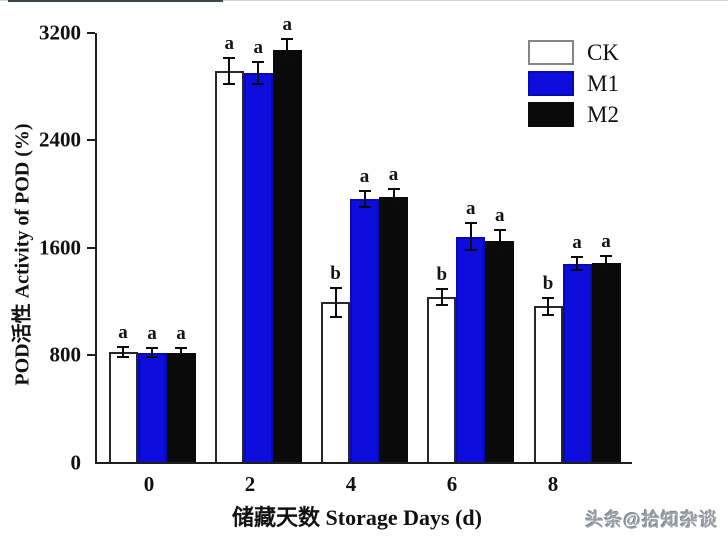  I want to click on bar-m1-day6, so click(471, 349).